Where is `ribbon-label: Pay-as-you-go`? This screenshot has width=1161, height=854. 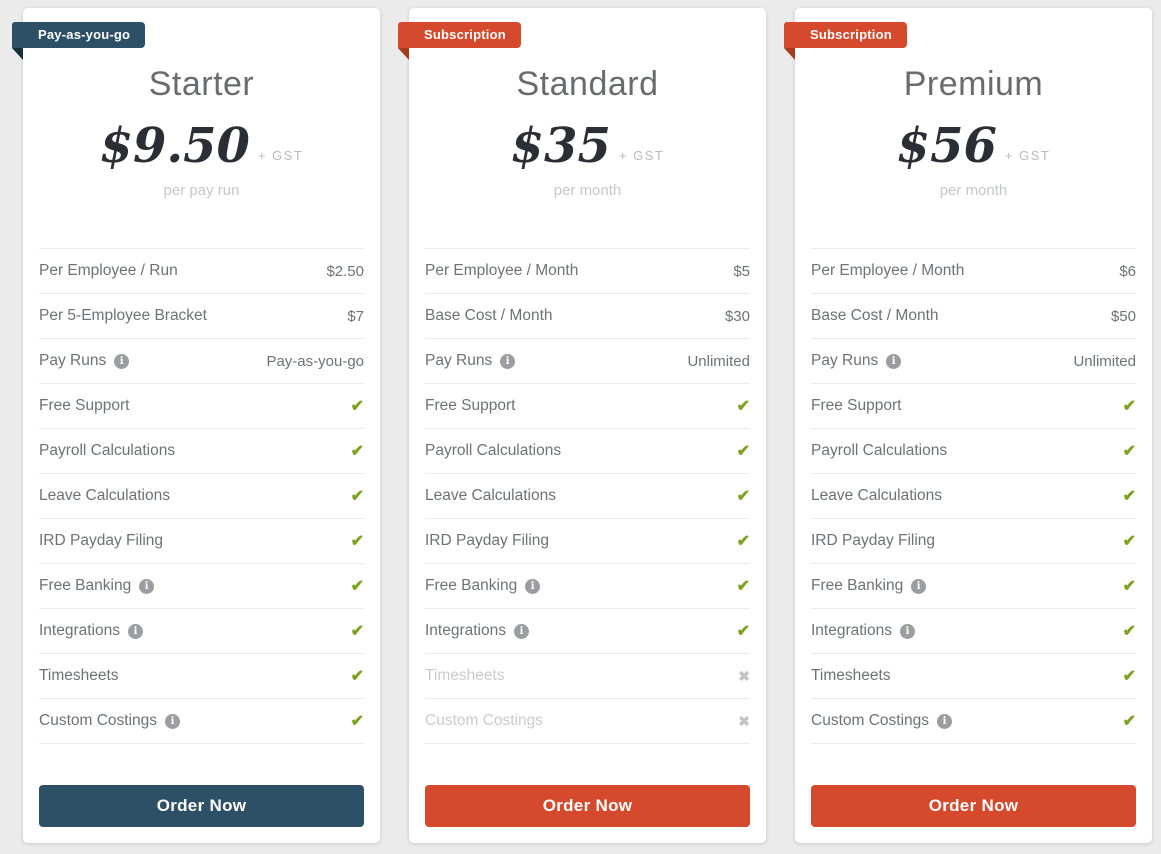 ribbon-label: Pay-as-you-go is located at coordinates (84, 34).